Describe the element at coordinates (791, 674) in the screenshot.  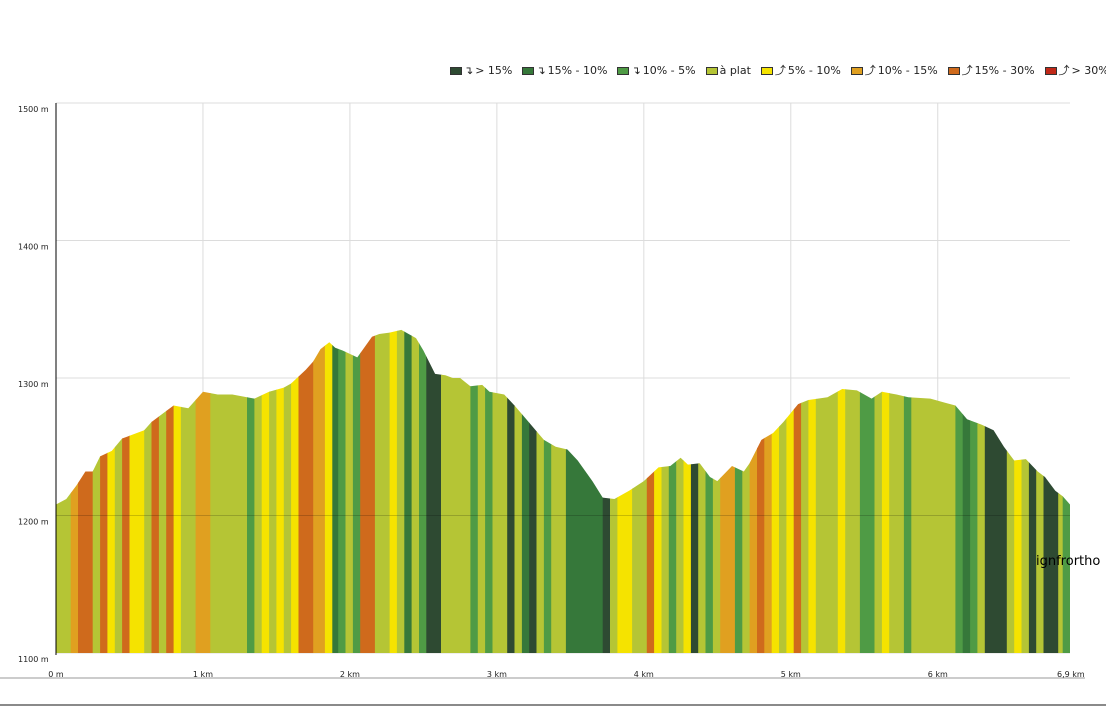
I see `x-tick-label: 5 km` at that location.